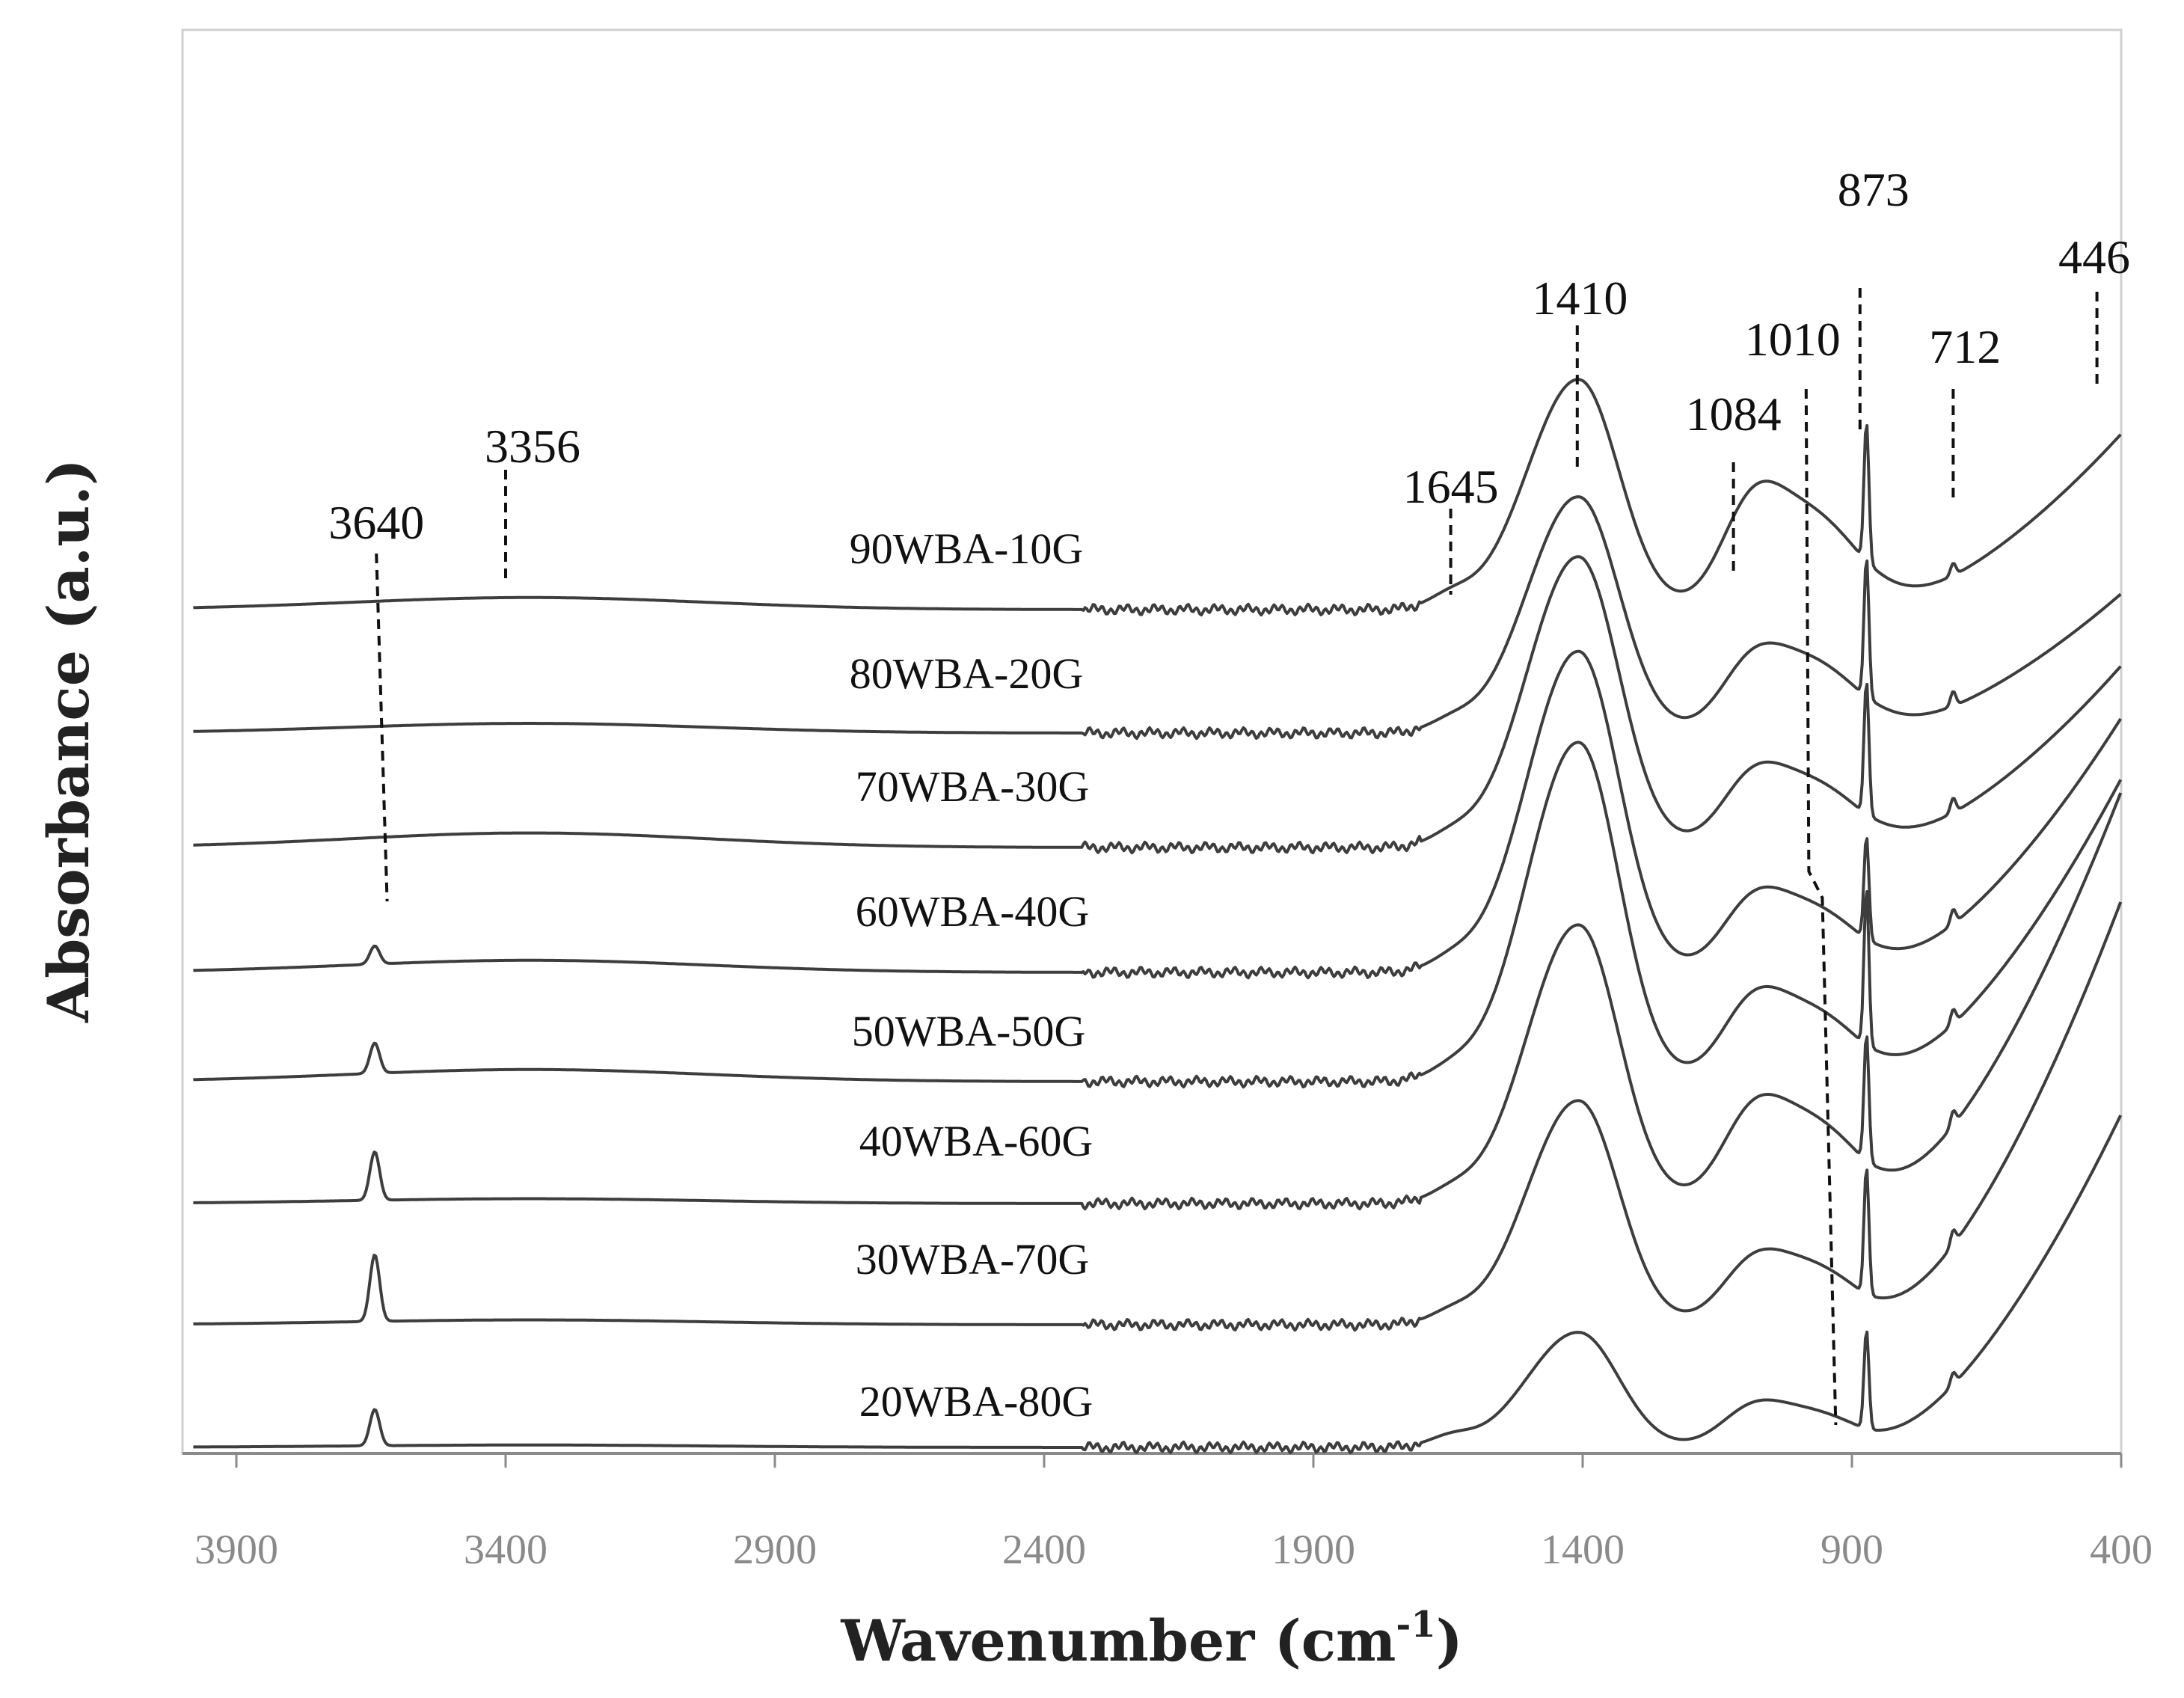 This screenshot has width=2184, height=1698. I want to click on series-label: 70WBA-30G, so click(973, 786).